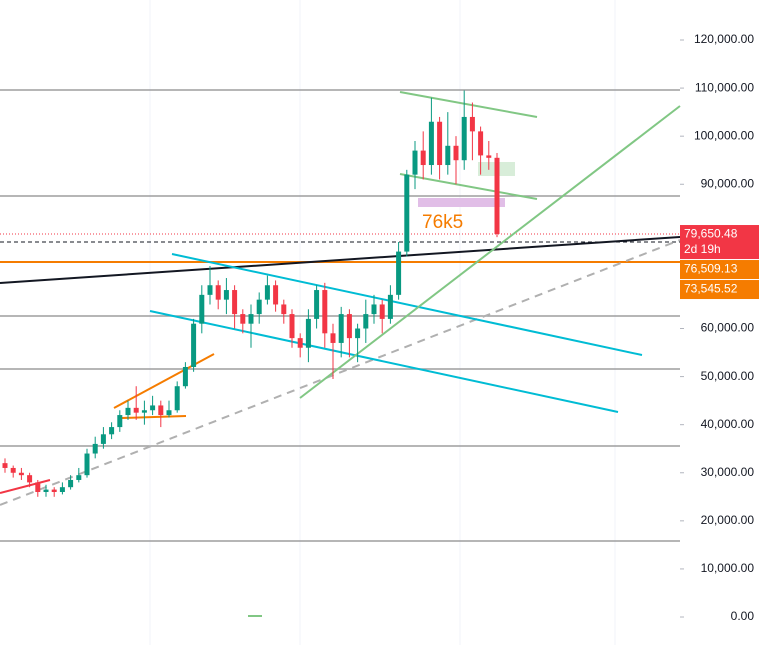 This screenshot has height=645, width=759. Describe the element at coordinates (724, 135) in the screenshot. I see `y-tick-label: 100,000.00` at that location.